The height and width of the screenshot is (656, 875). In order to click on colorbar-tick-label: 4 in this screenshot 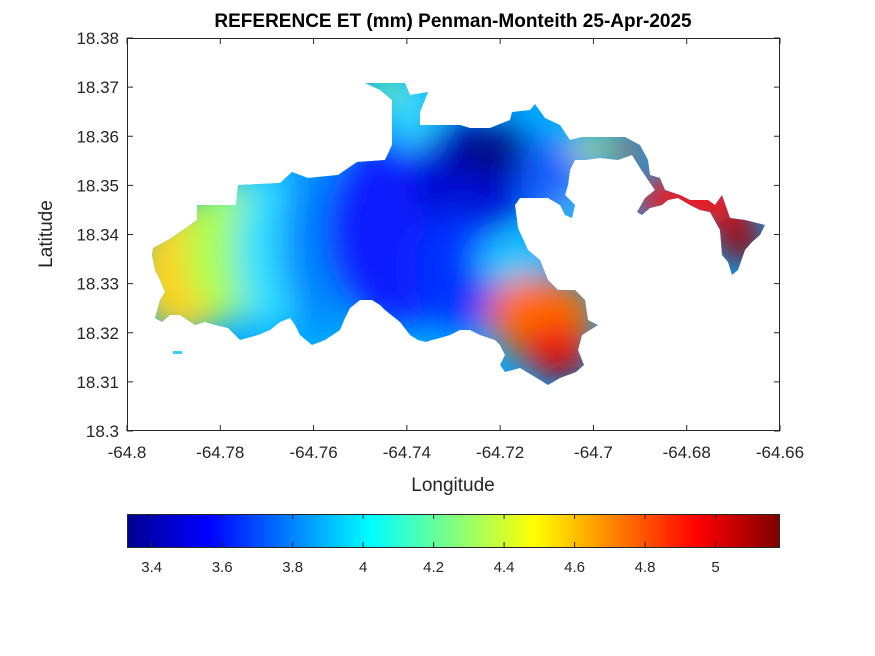, I will do `click(363, 567)`.